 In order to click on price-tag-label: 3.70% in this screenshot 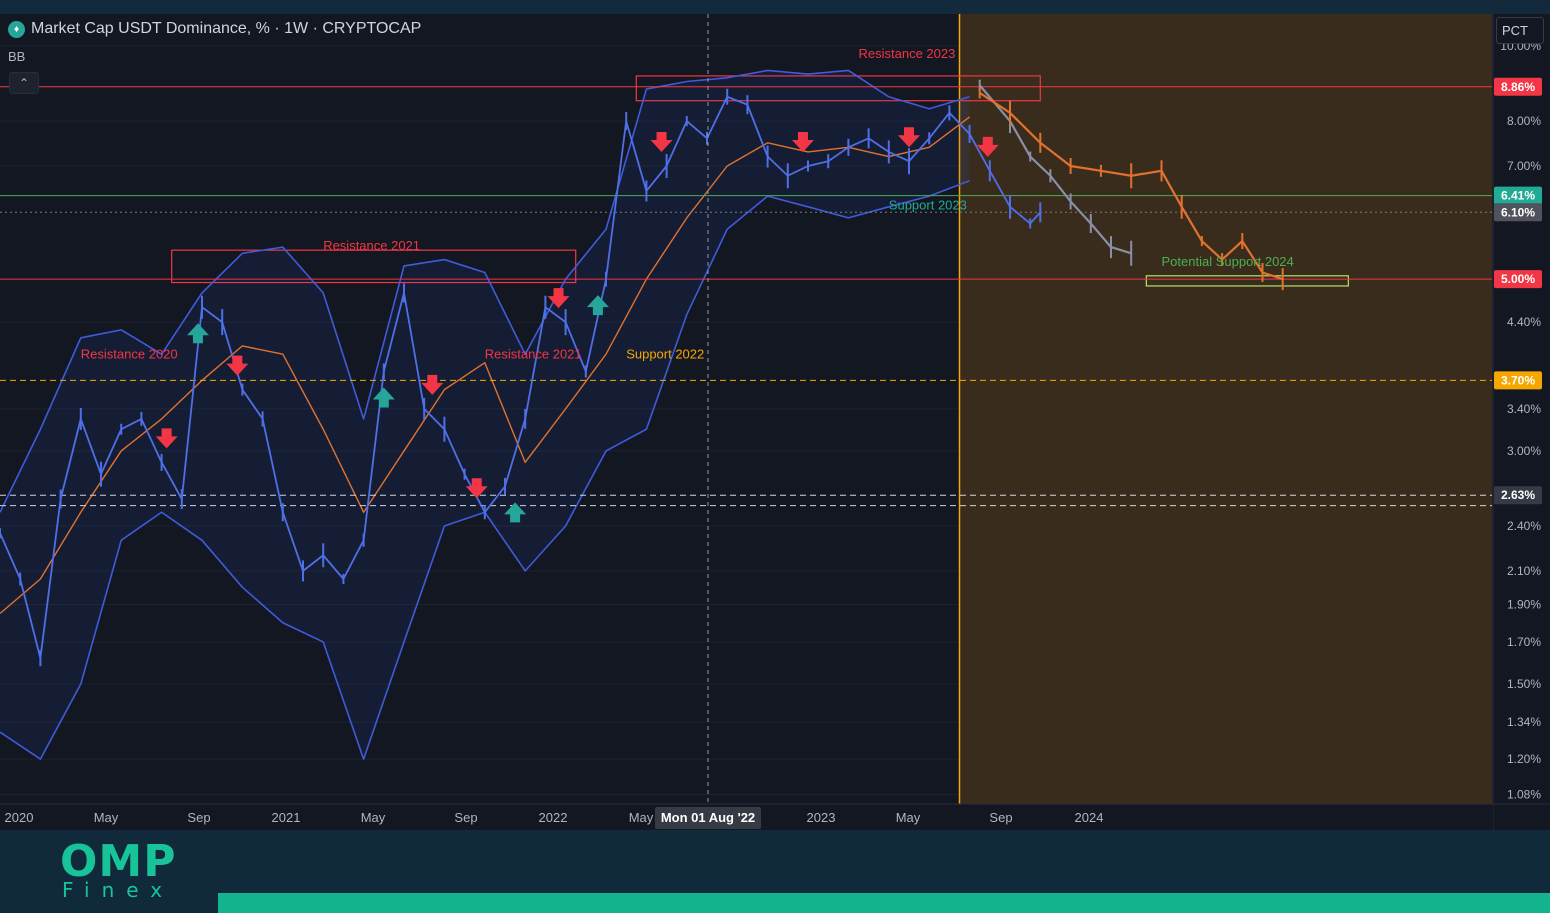, I will do `click(1518, 380)`.